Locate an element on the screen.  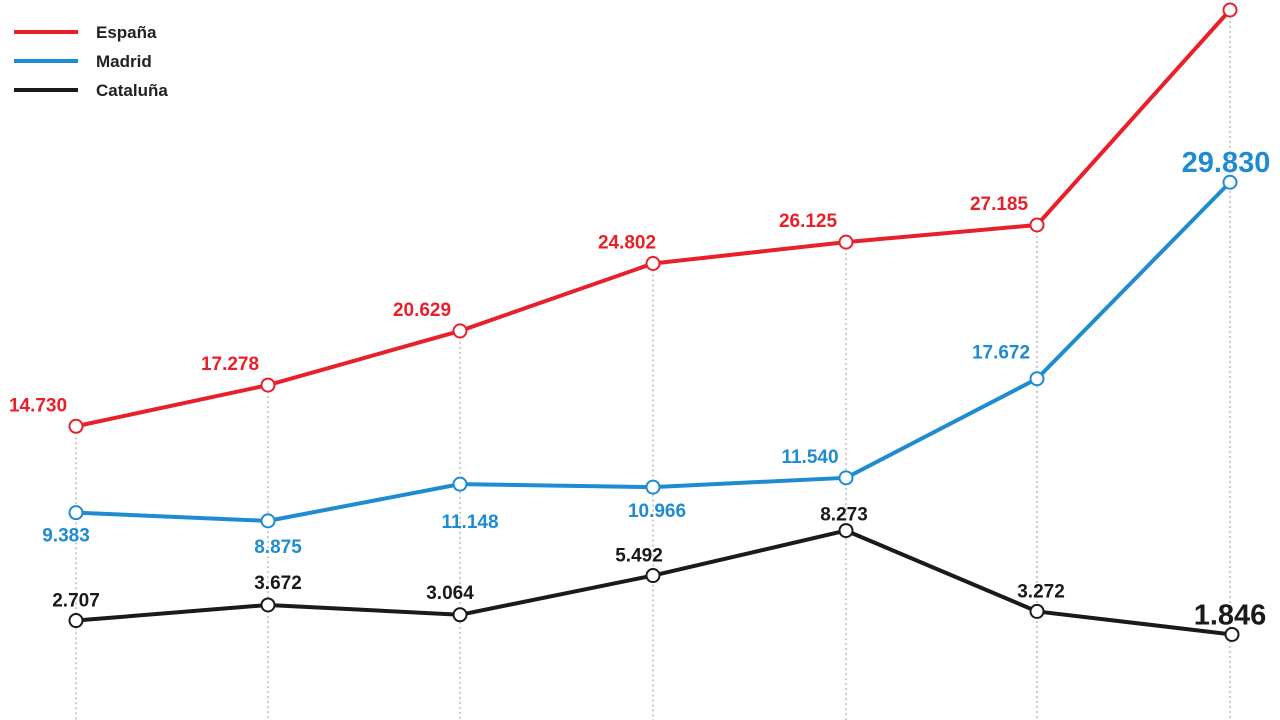
label-madrid-5: 17.672 is located at coordinates (1001, 353).